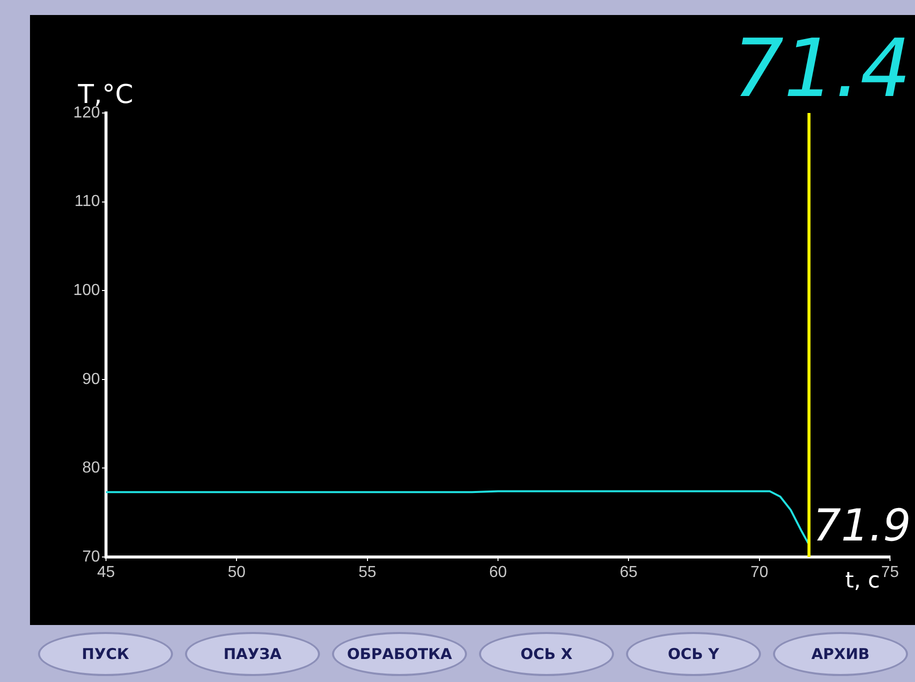  I want to click on y-tick-label: 100, so click(86, 291).